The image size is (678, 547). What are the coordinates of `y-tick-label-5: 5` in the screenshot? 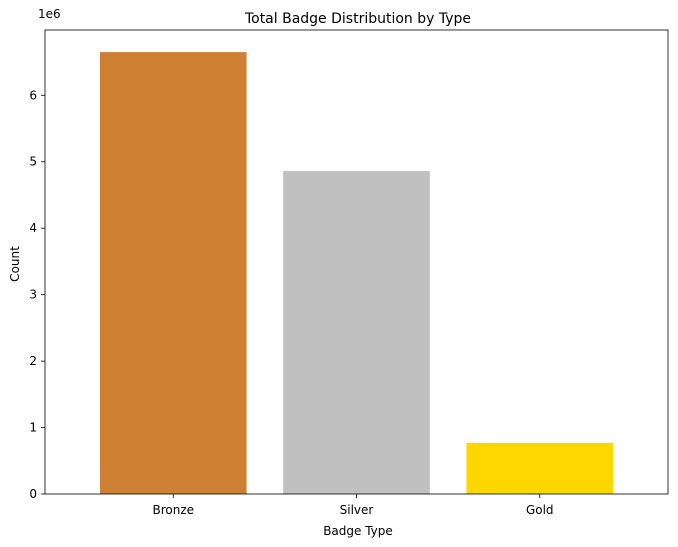 It's located at (33, 162).